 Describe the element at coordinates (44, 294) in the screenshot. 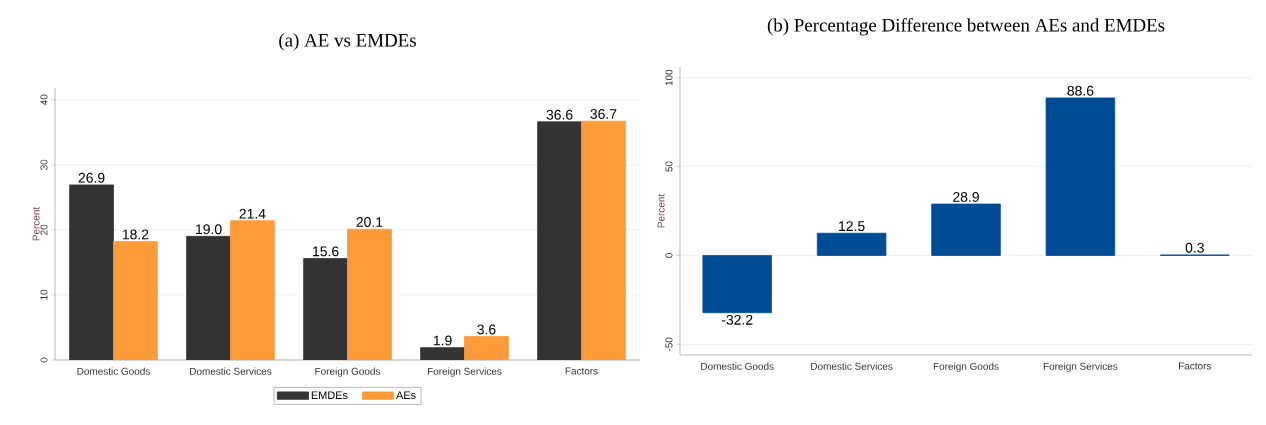

I see `y-tick-label: 10` at that location.